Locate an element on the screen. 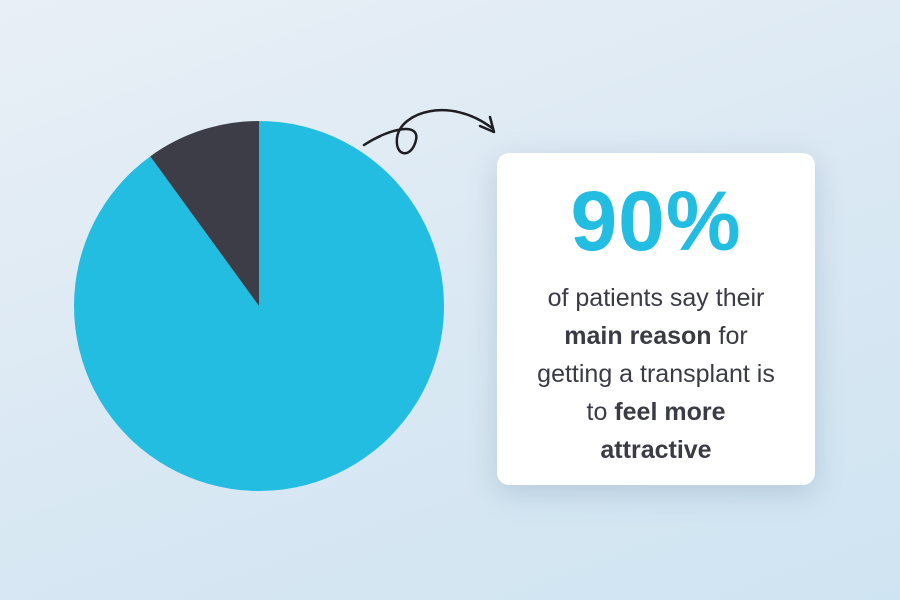 This screenshot has height=600, width=900. arrow-head is located at coordinates (487, 124).